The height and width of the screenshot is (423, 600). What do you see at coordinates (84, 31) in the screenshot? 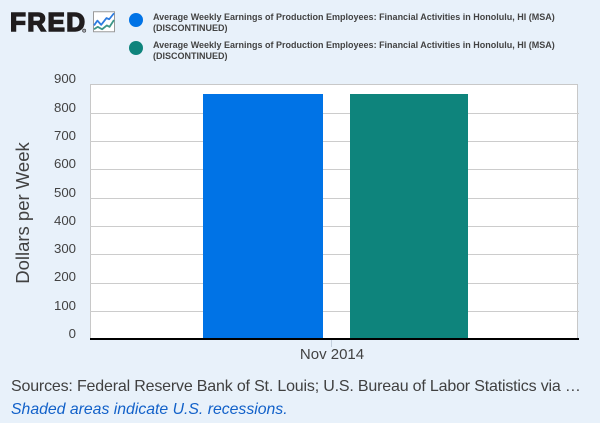
I see `svg-text: R` at bounding box center [84, 31].